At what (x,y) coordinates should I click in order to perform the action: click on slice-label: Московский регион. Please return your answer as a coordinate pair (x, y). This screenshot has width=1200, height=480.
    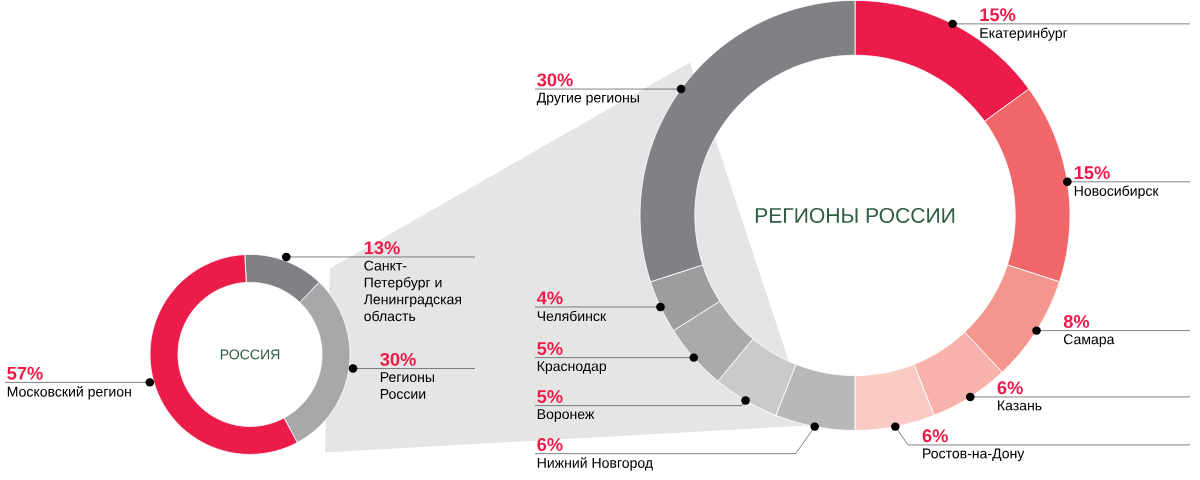
    Looking at the image, I should click on (69, 392).